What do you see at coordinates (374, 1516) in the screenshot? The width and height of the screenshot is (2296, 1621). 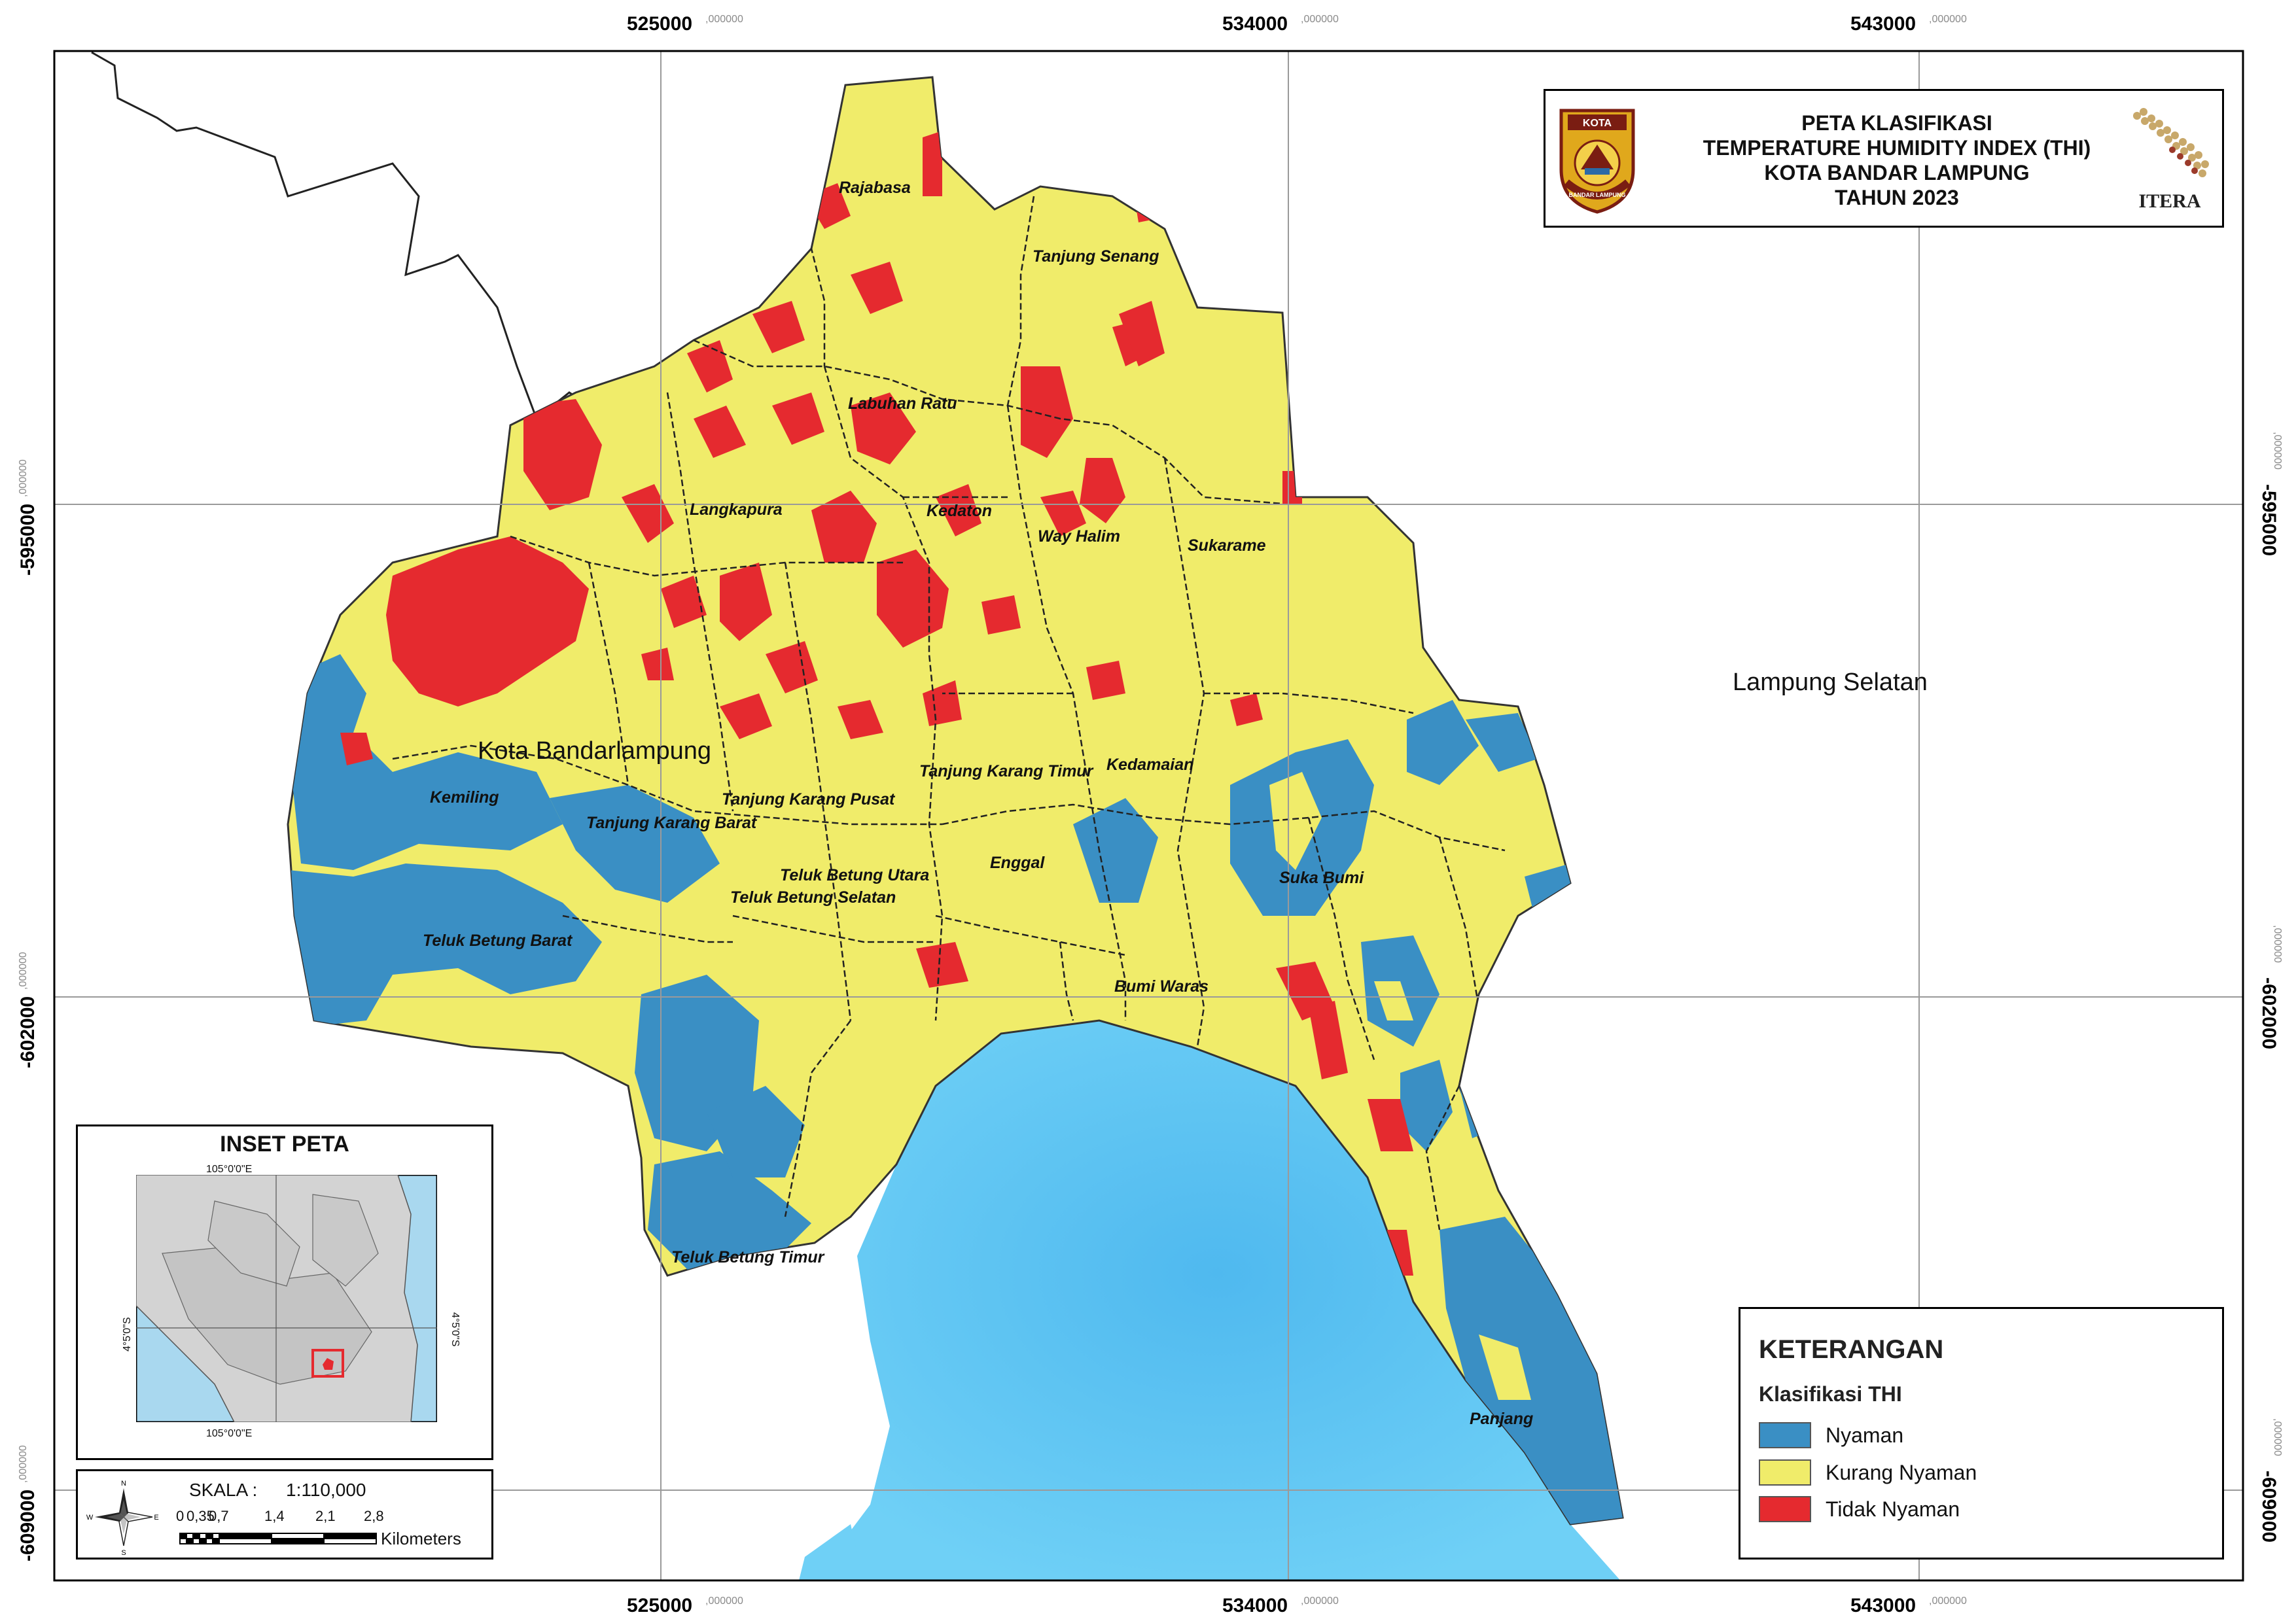 I see `scale-tick-5: 2,8` at bounding box center [374, 1516].